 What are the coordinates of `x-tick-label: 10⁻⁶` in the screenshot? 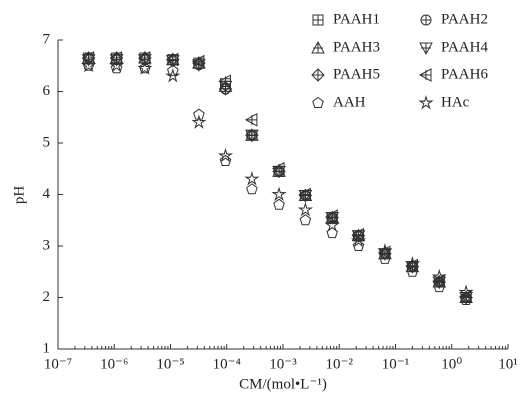 It's located at (114, 364).